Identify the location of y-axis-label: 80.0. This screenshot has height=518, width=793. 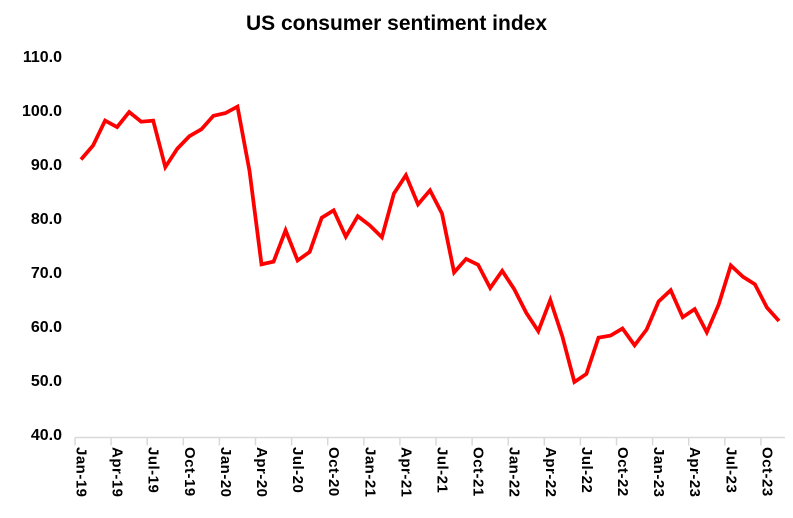
(46, 219).